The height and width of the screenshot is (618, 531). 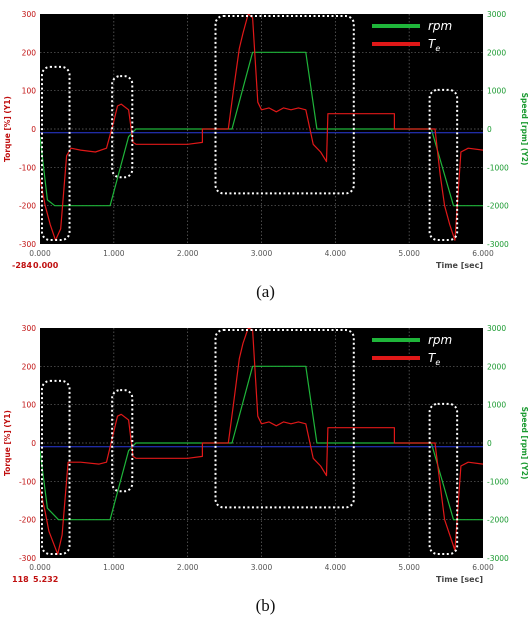 I want to click on cursor-readout-value: 118, so click(x=20, y=579).